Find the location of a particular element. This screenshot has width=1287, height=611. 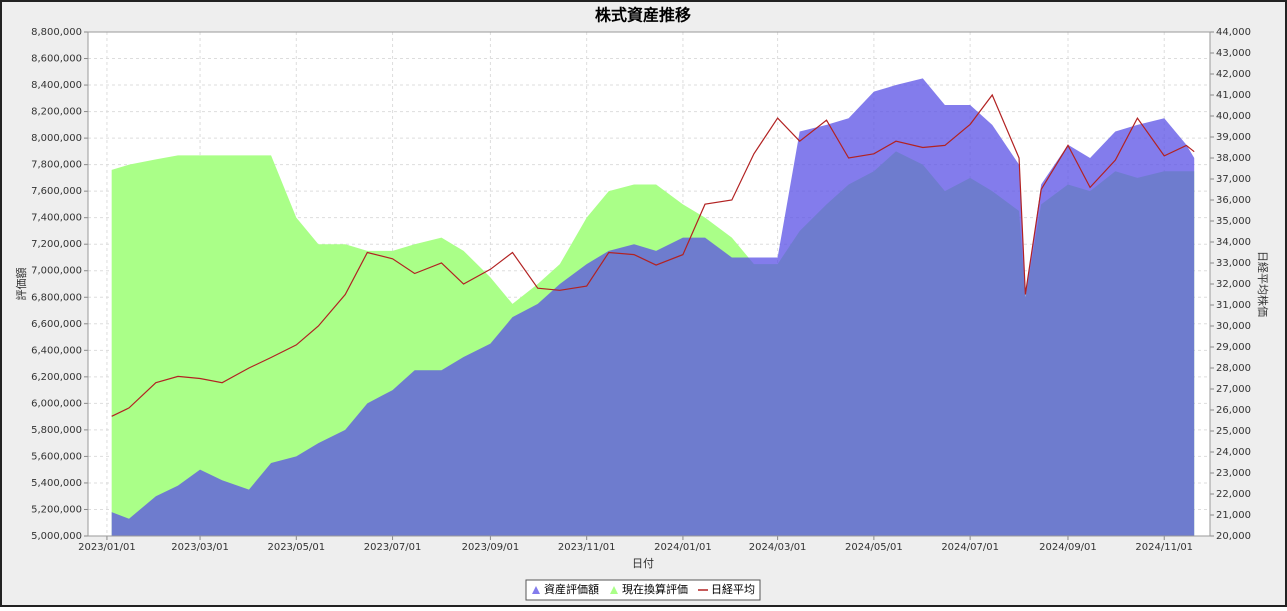

y-tick-label: 7,400,000 is located at coordinates (56, 218).